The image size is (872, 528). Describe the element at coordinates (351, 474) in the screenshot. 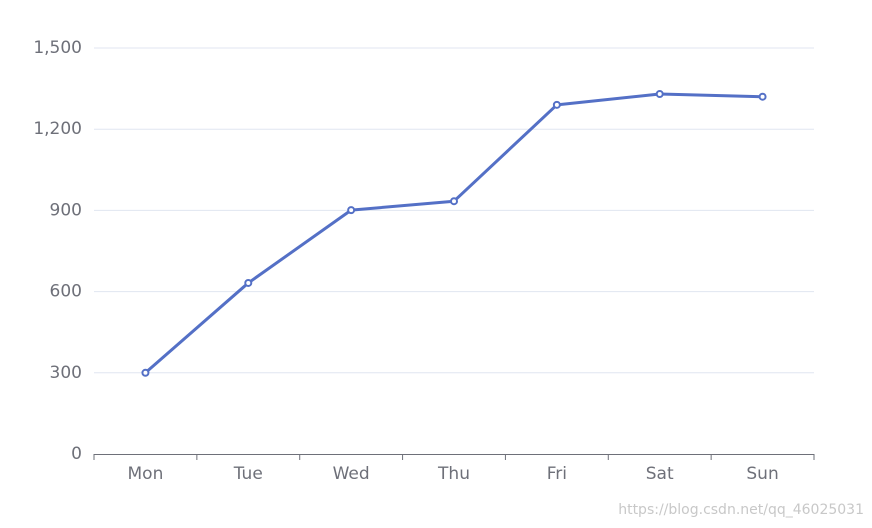

I see `x-tick-label: Wed` at that location.